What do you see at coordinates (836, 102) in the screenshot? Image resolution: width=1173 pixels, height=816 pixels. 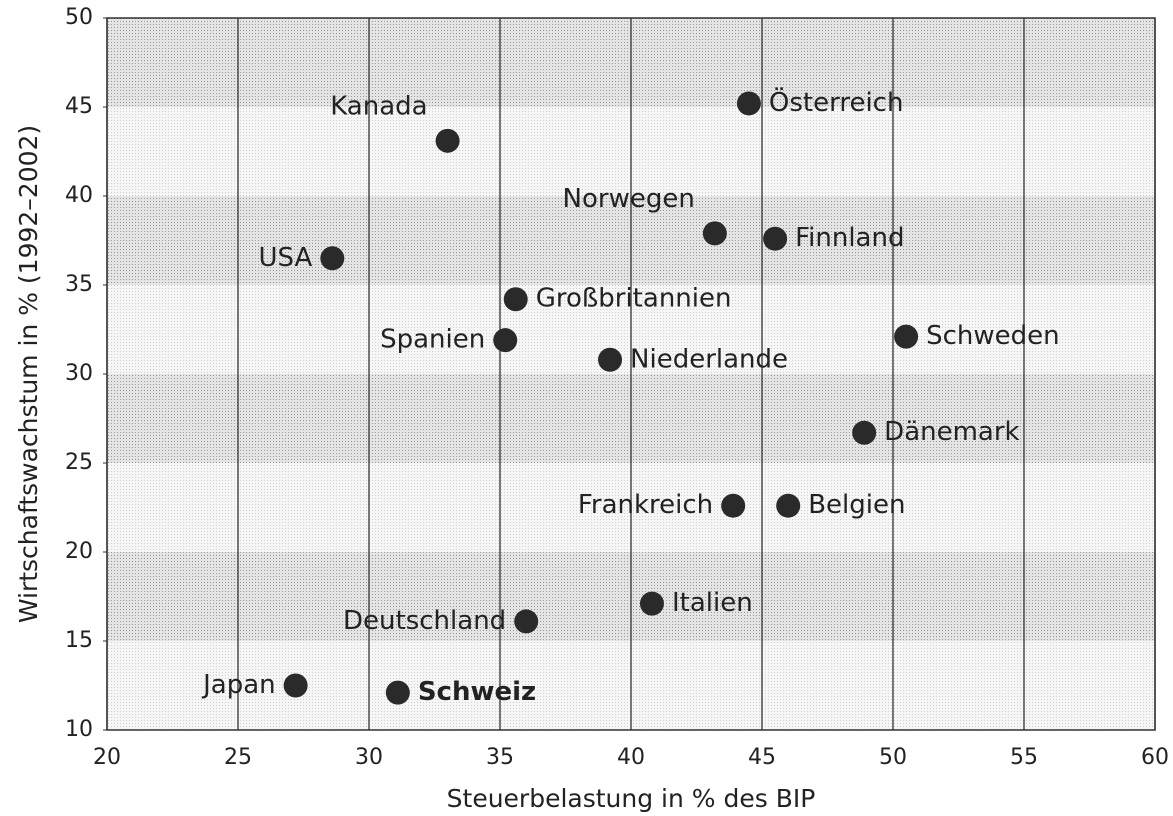 I see `point-label: Österreich` at bounding box center [836, 102].